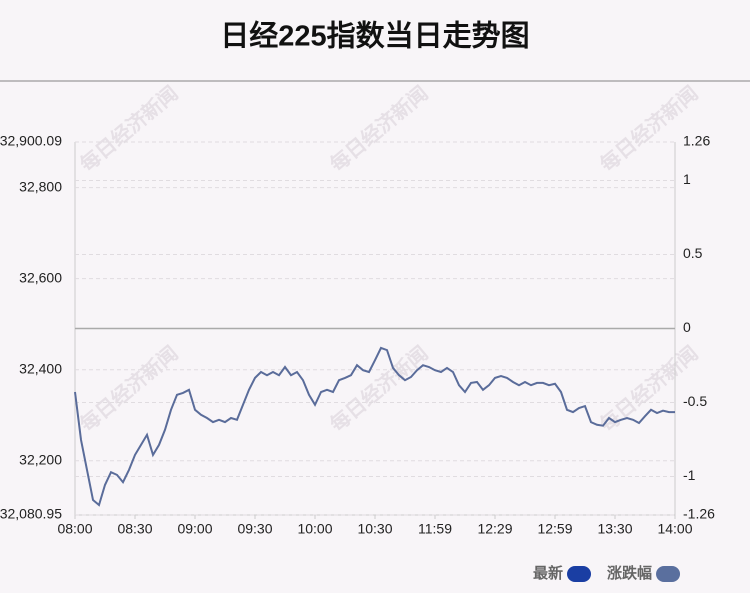 The width and height of the screenshot is (750, 593). Describe the element at coordinates (674, 529) in the screenshot. I see `x-tick-label: 14:00` at that location.